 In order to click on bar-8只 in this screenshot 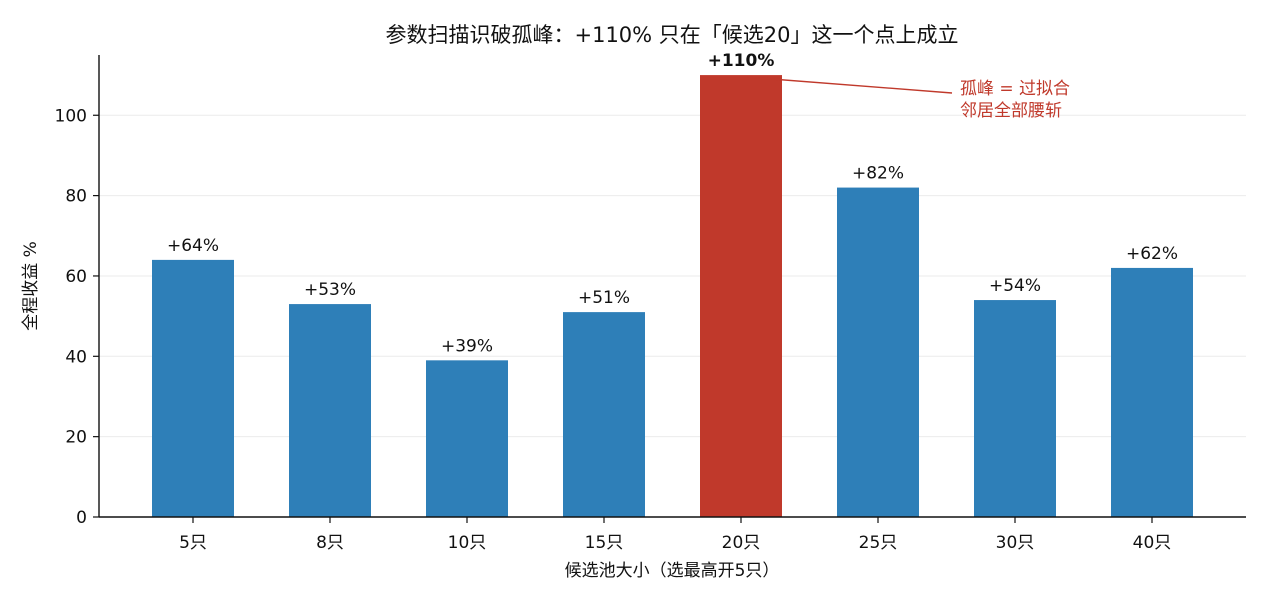, I will do `click(330, 410)`.